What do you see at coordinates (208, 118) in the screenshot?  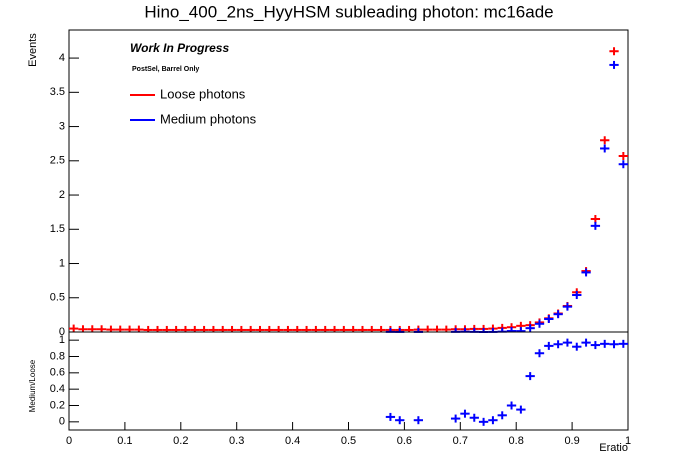 I see `legend-label: Medium photons` at bounding box center [208, 118].